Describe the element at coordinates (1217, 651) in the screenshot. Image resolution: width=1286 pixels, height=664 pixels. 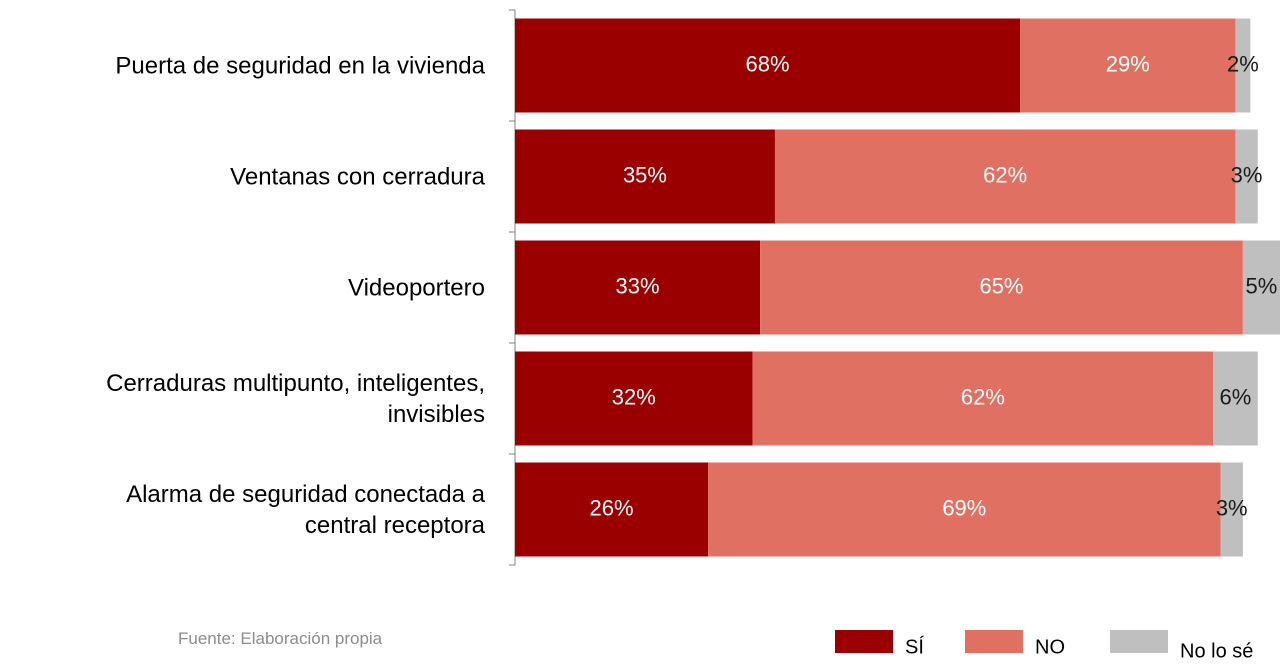
I see `legend-label: No lo sé` at that location.